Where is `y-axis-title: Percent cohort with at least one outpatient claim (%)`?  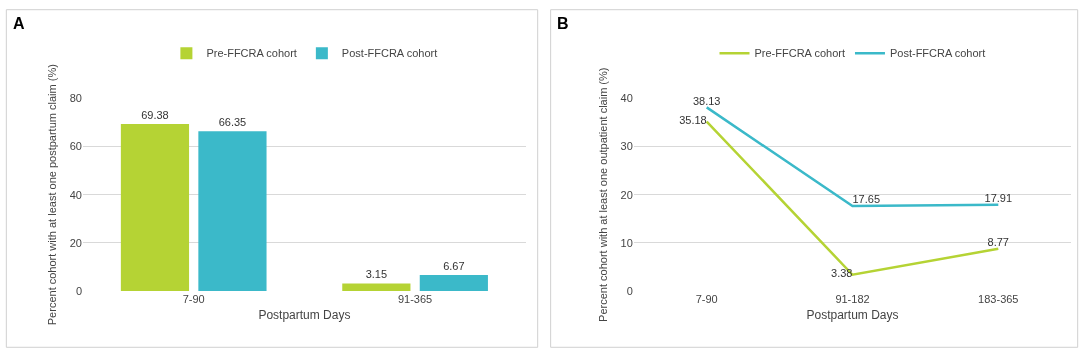
y-axis-title: Percent cohort with at least one outpatient claim (%) is located at coordinates (603, 194).